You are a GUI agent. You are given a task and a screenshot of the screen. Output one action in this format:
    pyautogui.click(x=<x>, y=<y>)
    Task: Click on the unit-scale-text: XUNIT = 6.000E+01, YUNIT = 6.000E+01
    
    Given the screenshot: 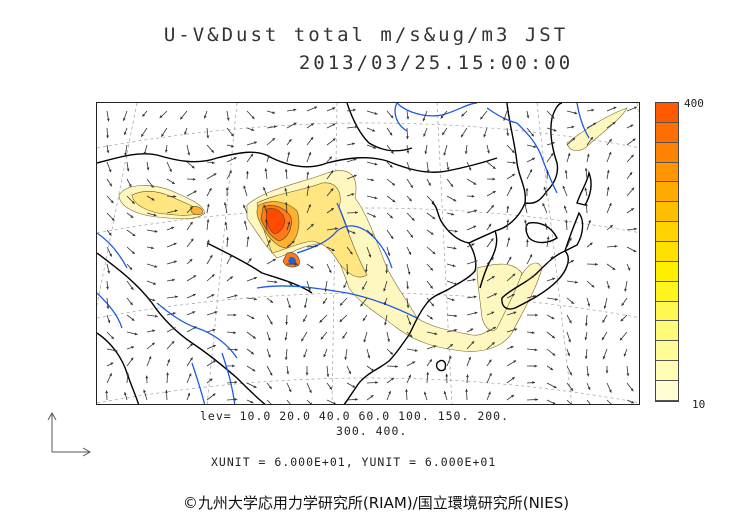 What is the action you would take?
    pyautogui.click(x=354, y=462)
    